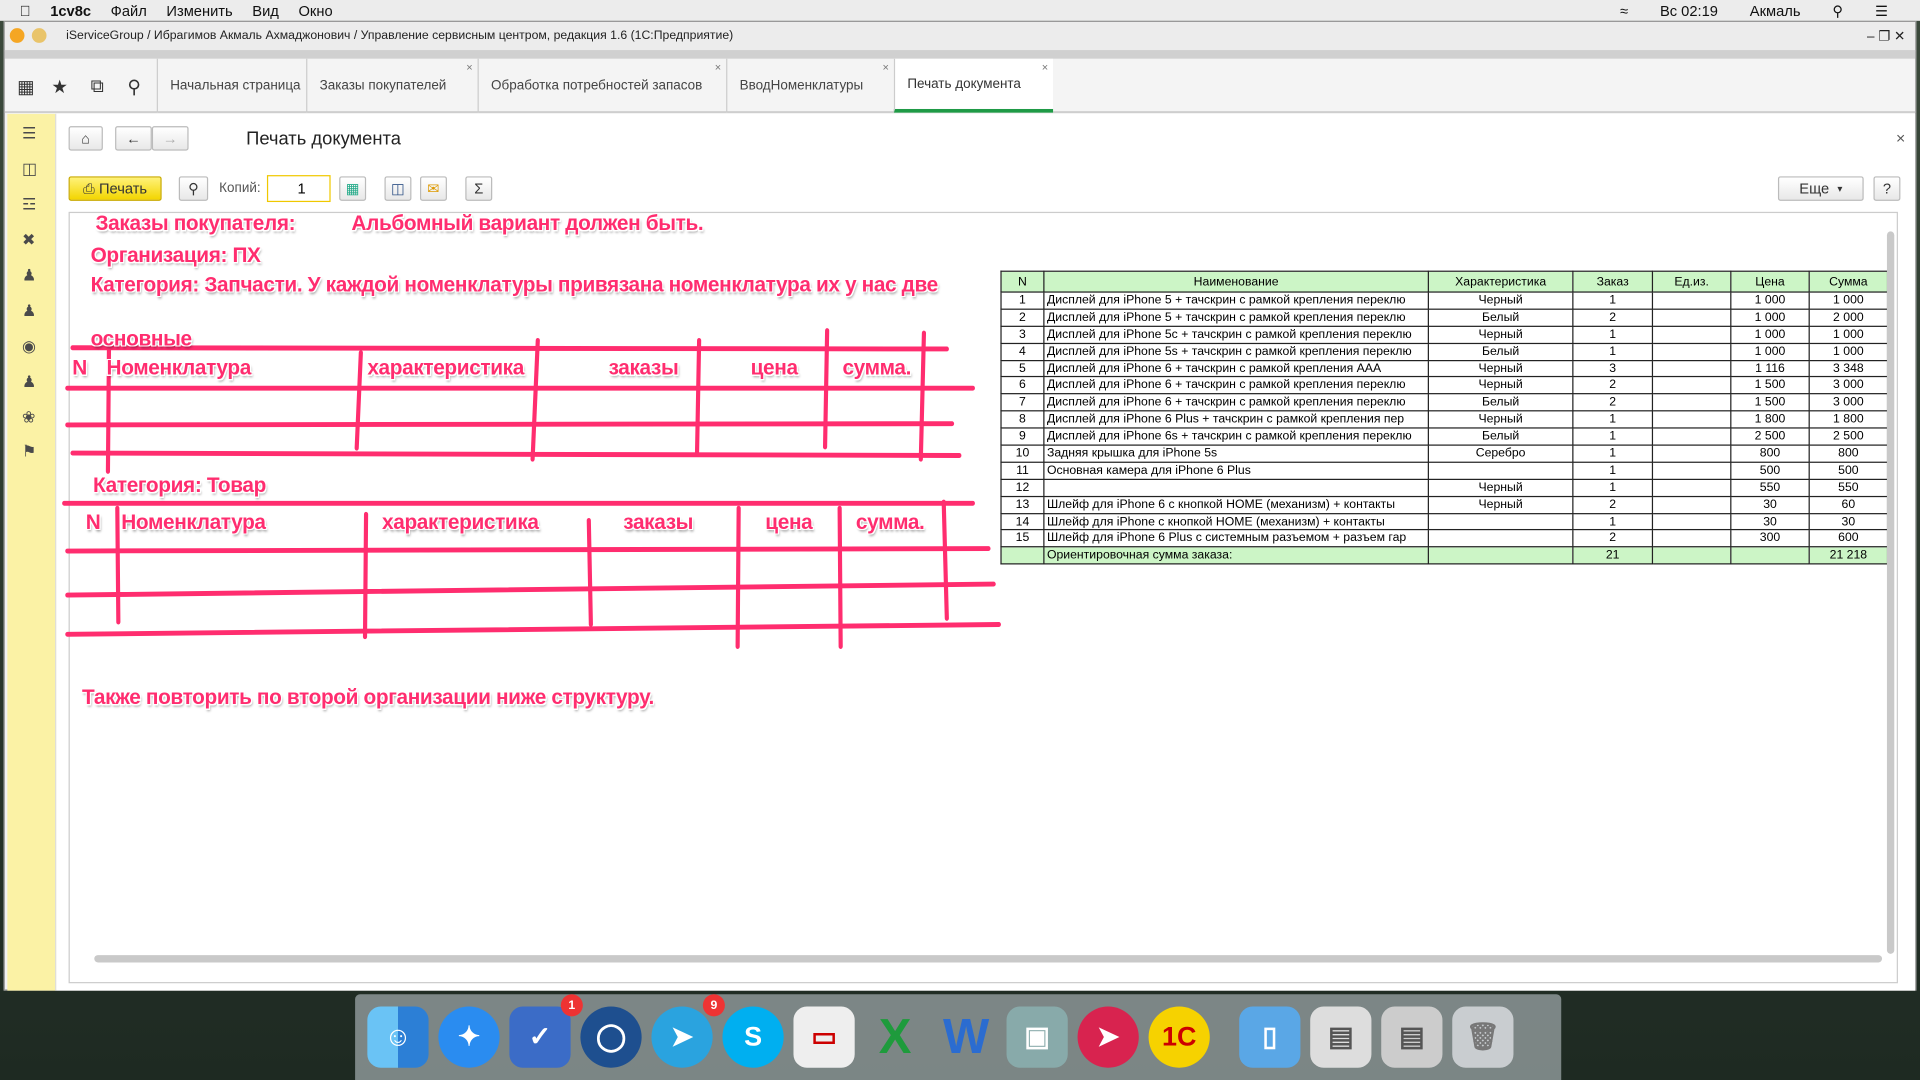  I want to click on settings-icon: ❀, so click(29, 417).